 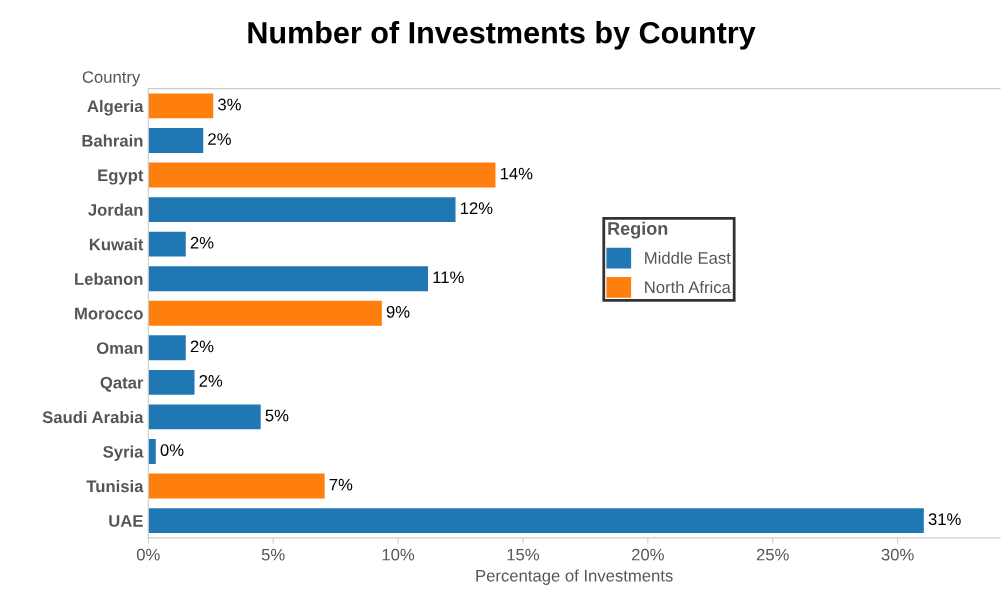 I want to click on legend-label: Middle East, so click(x=688, y=257).